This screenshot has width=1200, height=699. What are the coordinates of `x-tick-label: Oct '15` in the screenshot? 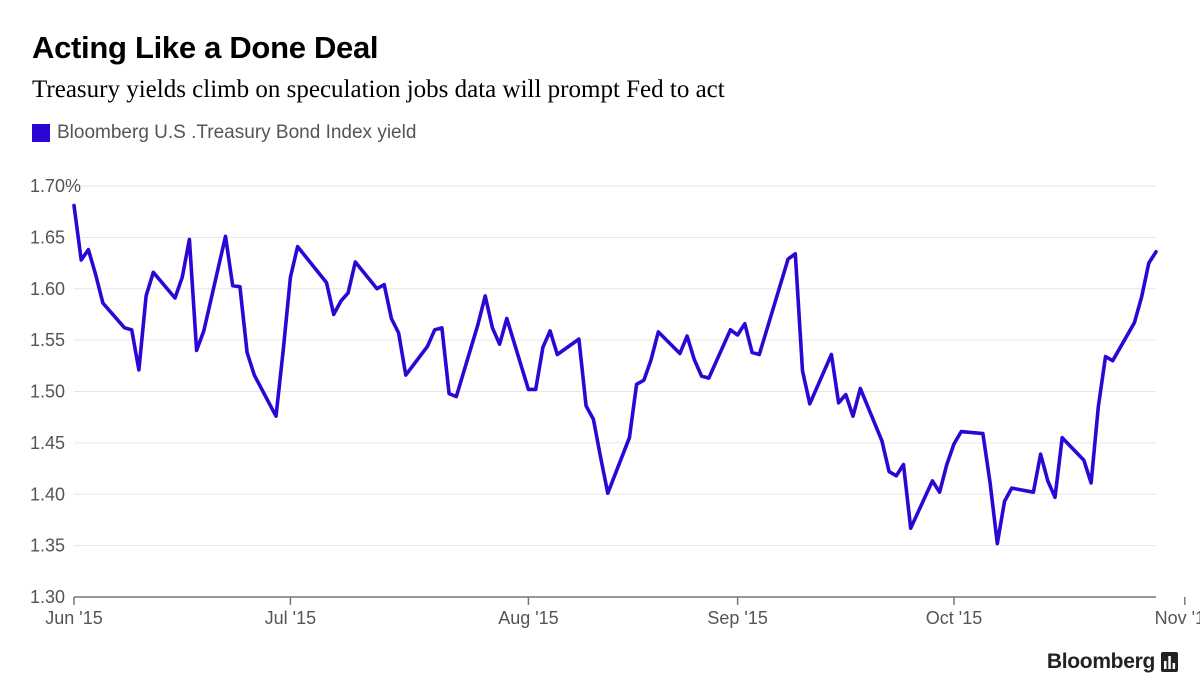 It's located at (954, 618).